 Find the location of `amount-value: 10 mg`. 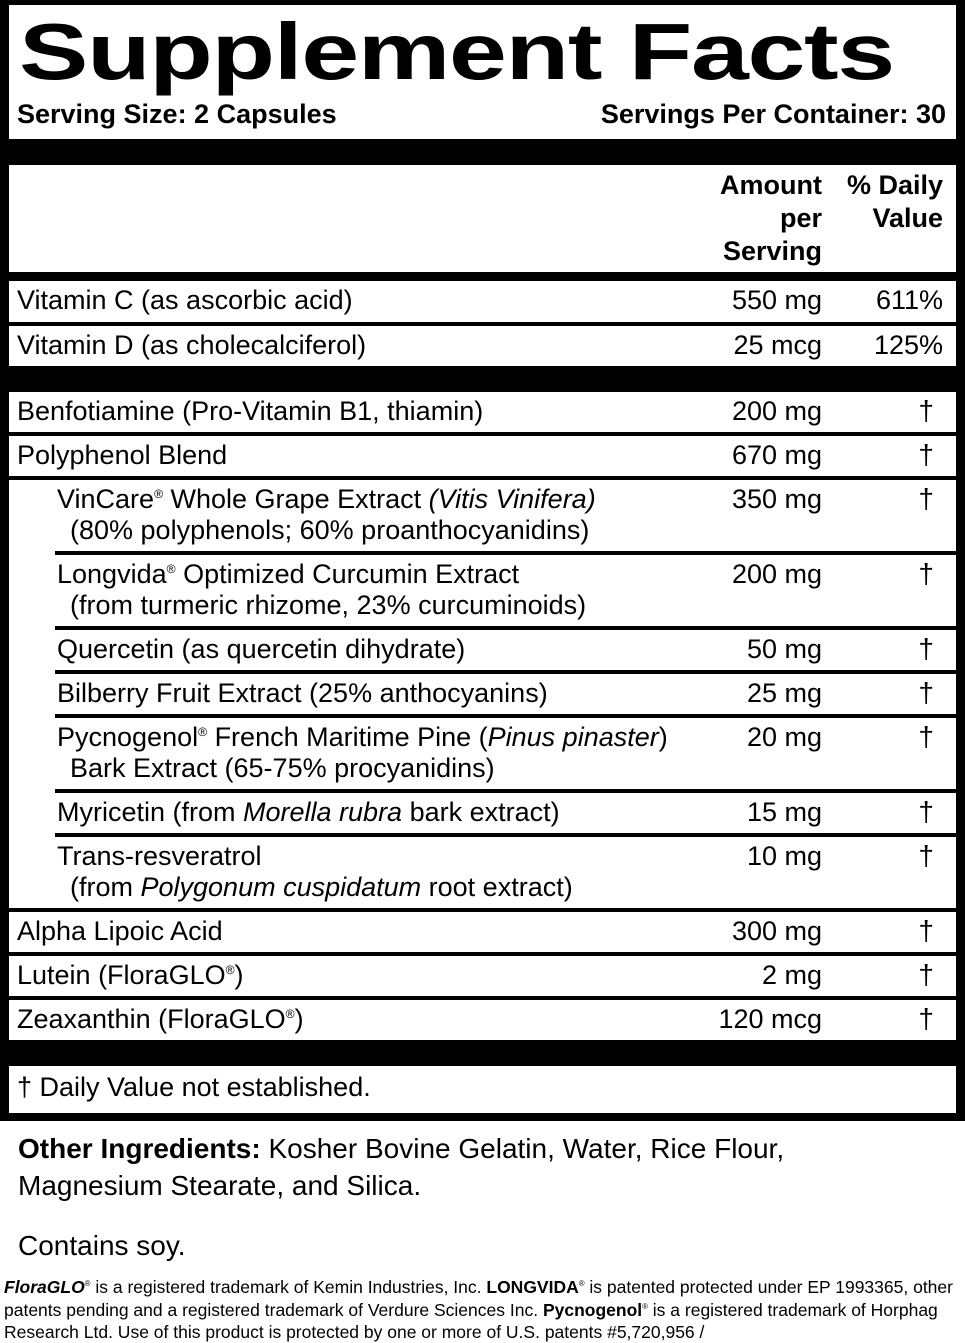

amount-value: 10 mg is located at coordinates (784, 856).